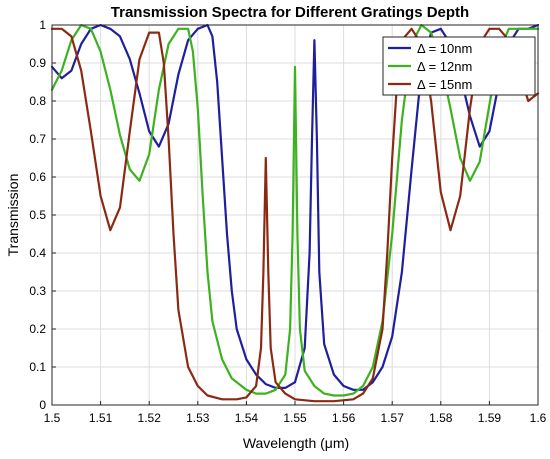  I want to click on y-tick-label: 0.1, so click(37, 367).